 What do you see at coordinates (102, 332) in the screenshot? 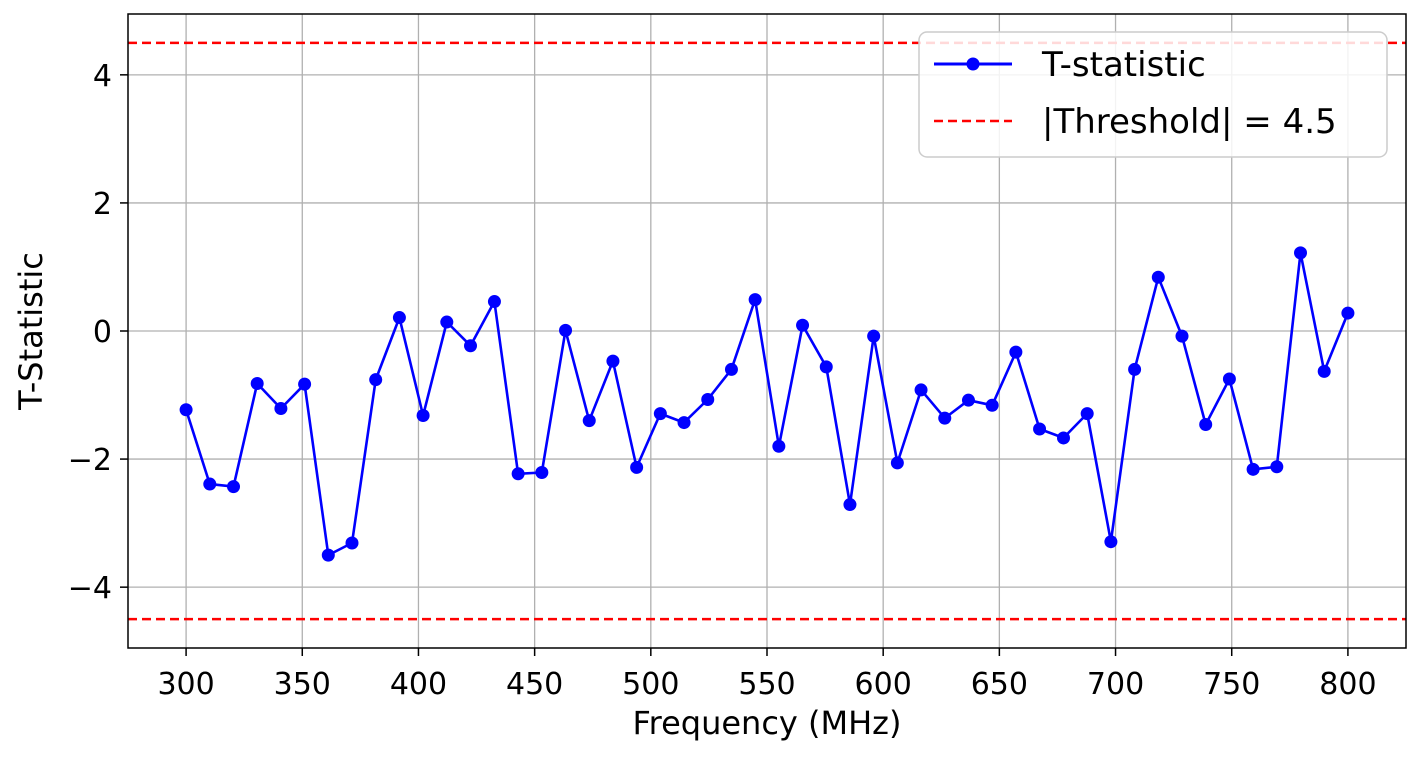
I see `y-tick-label: 0` at bounding box center [102, 332].